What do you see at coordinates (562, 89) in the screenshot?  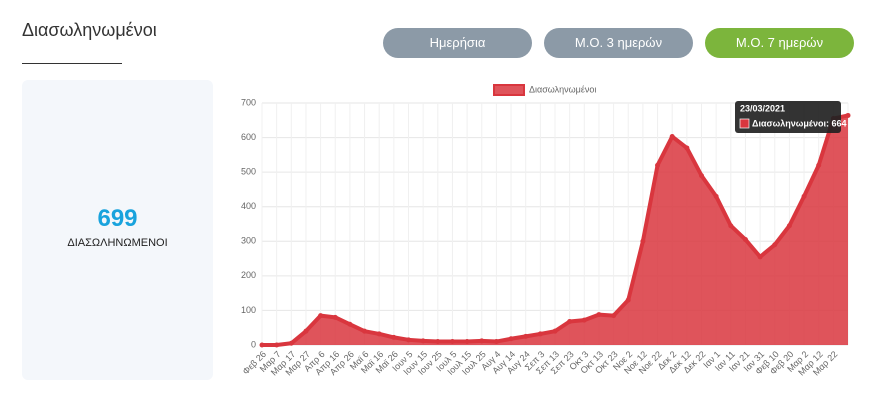 I see `legend-label: Διασωληνωμένοι` at bounding box center [562, 89].